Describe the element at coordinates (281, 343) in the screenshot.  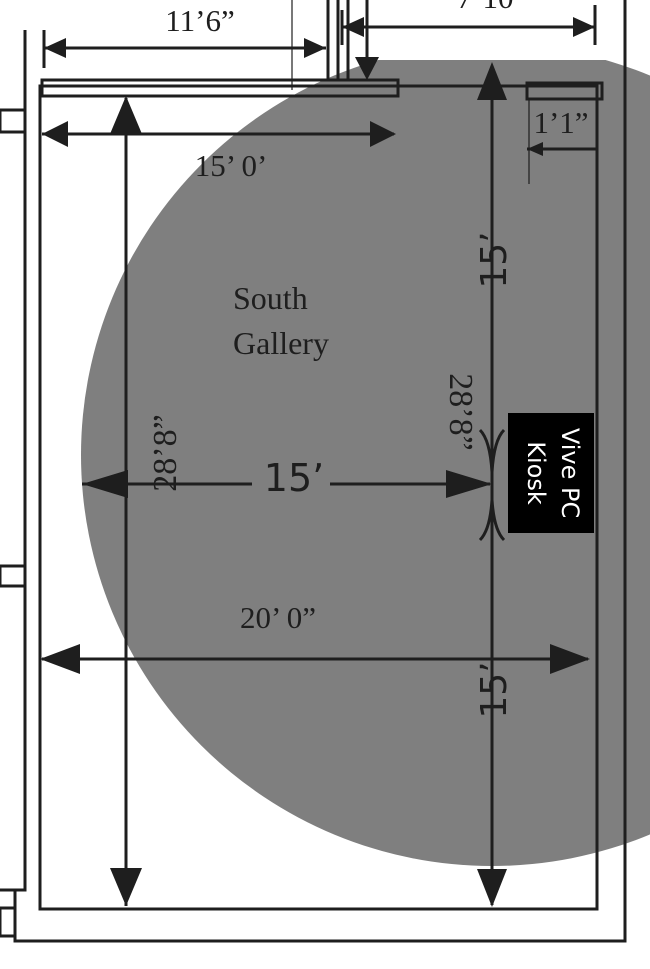
I see `room-name-line2: Gallery` at that location.